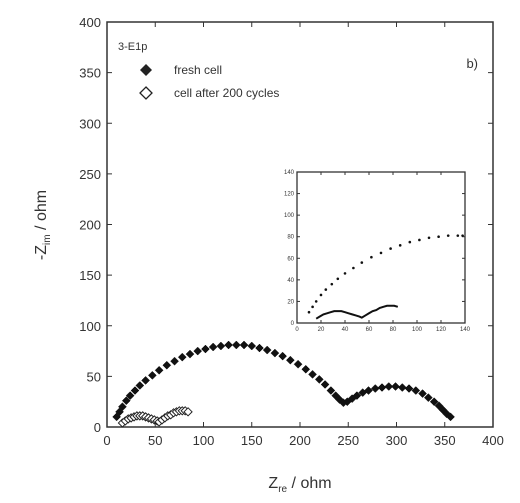 The image size is (520, 503). I want to click on inset-y-tick-label: 20, so click(290, 302).